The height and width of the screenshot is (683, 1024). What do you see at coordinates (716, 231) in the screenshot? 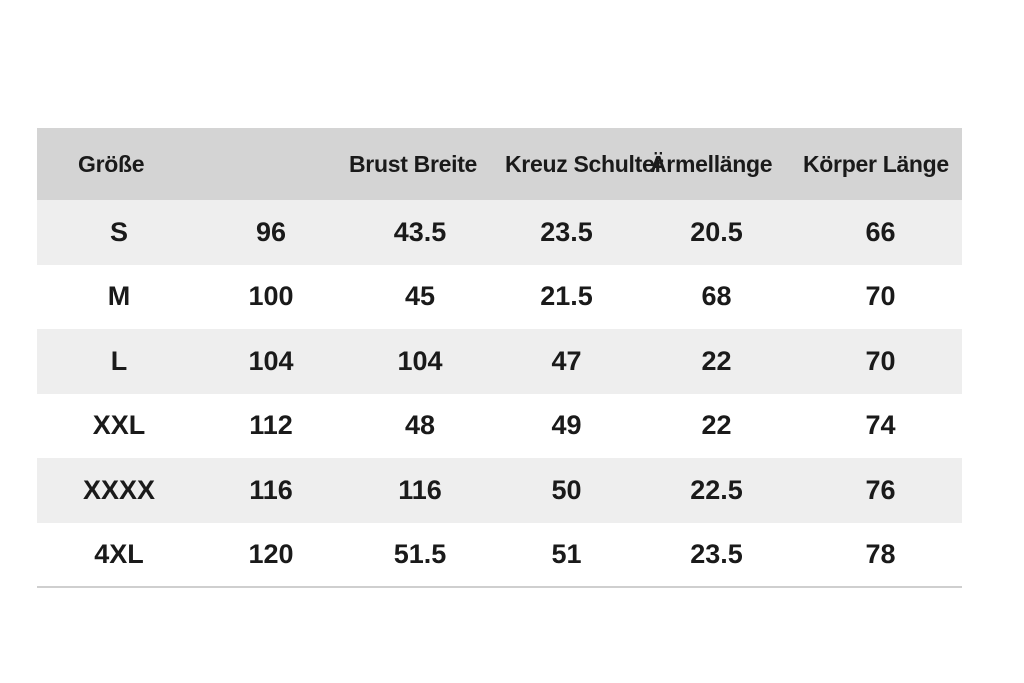
I see `cell-sleeve-length: 20.5` at bounding box center [716, 231].